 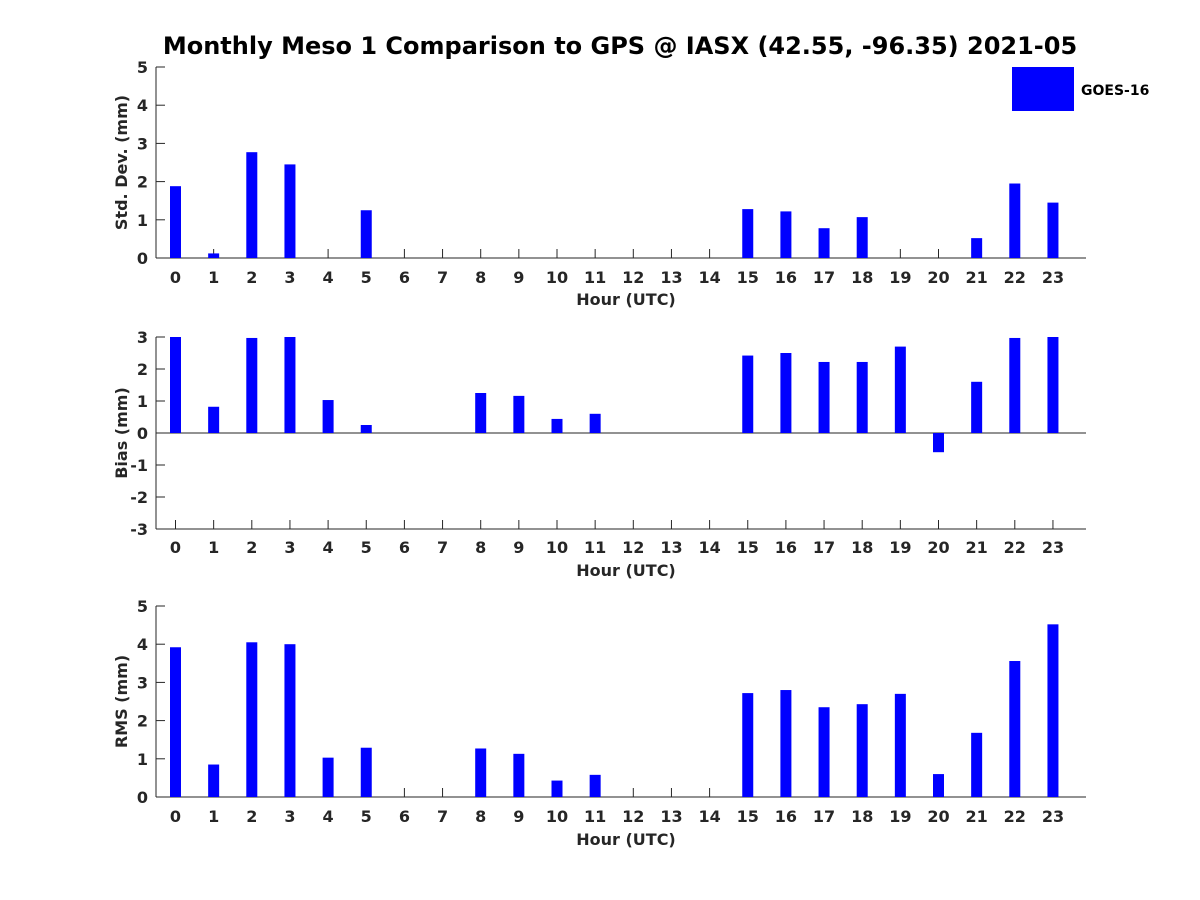 I want to click on bias-x-tick-label: 8, so click(x=480, y=547).